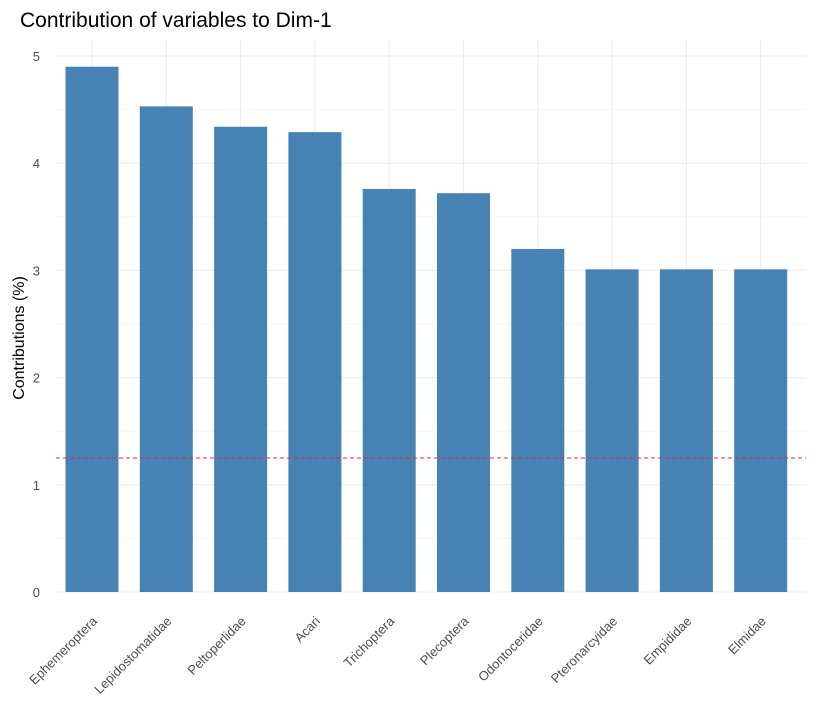 This screenshot has height=727, width=816. What do you see at coordinates (36, 485) in the screenshot?
I see `y-tick-label: 1` at bounding box center [36, 485].